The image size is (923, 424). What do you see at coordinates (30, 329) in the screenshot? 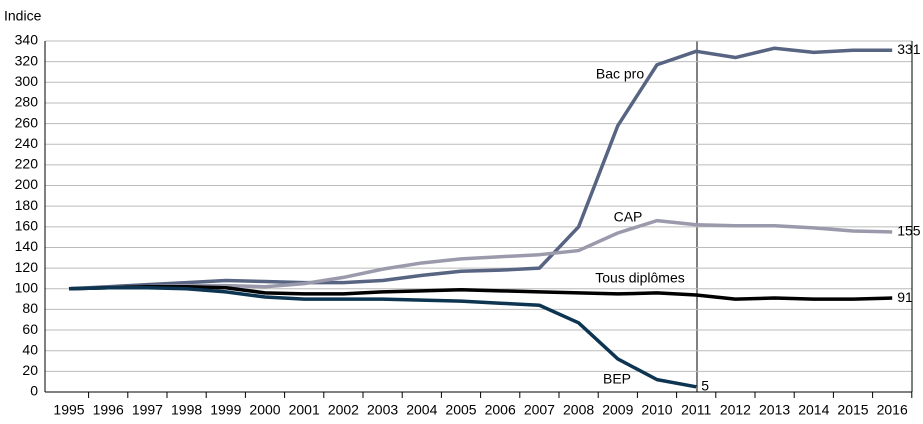
I see `y-tick-label: 60` at bounding box center [30, 329].